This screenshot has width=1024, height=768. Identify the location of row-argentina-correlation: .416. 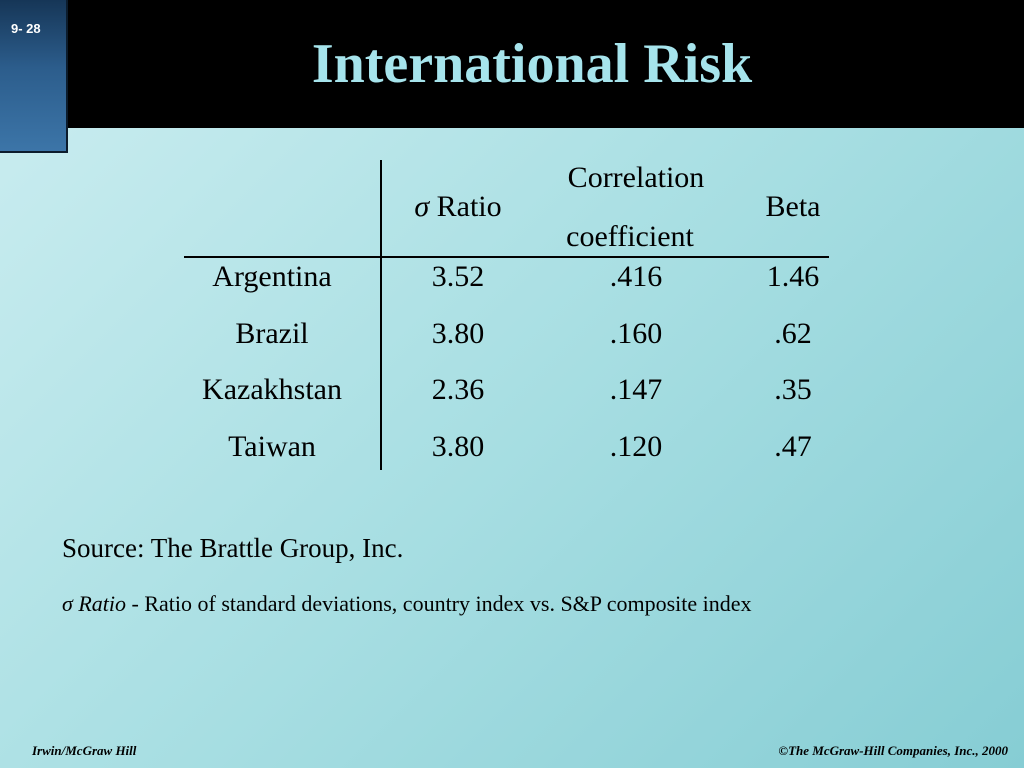
(636, 276).